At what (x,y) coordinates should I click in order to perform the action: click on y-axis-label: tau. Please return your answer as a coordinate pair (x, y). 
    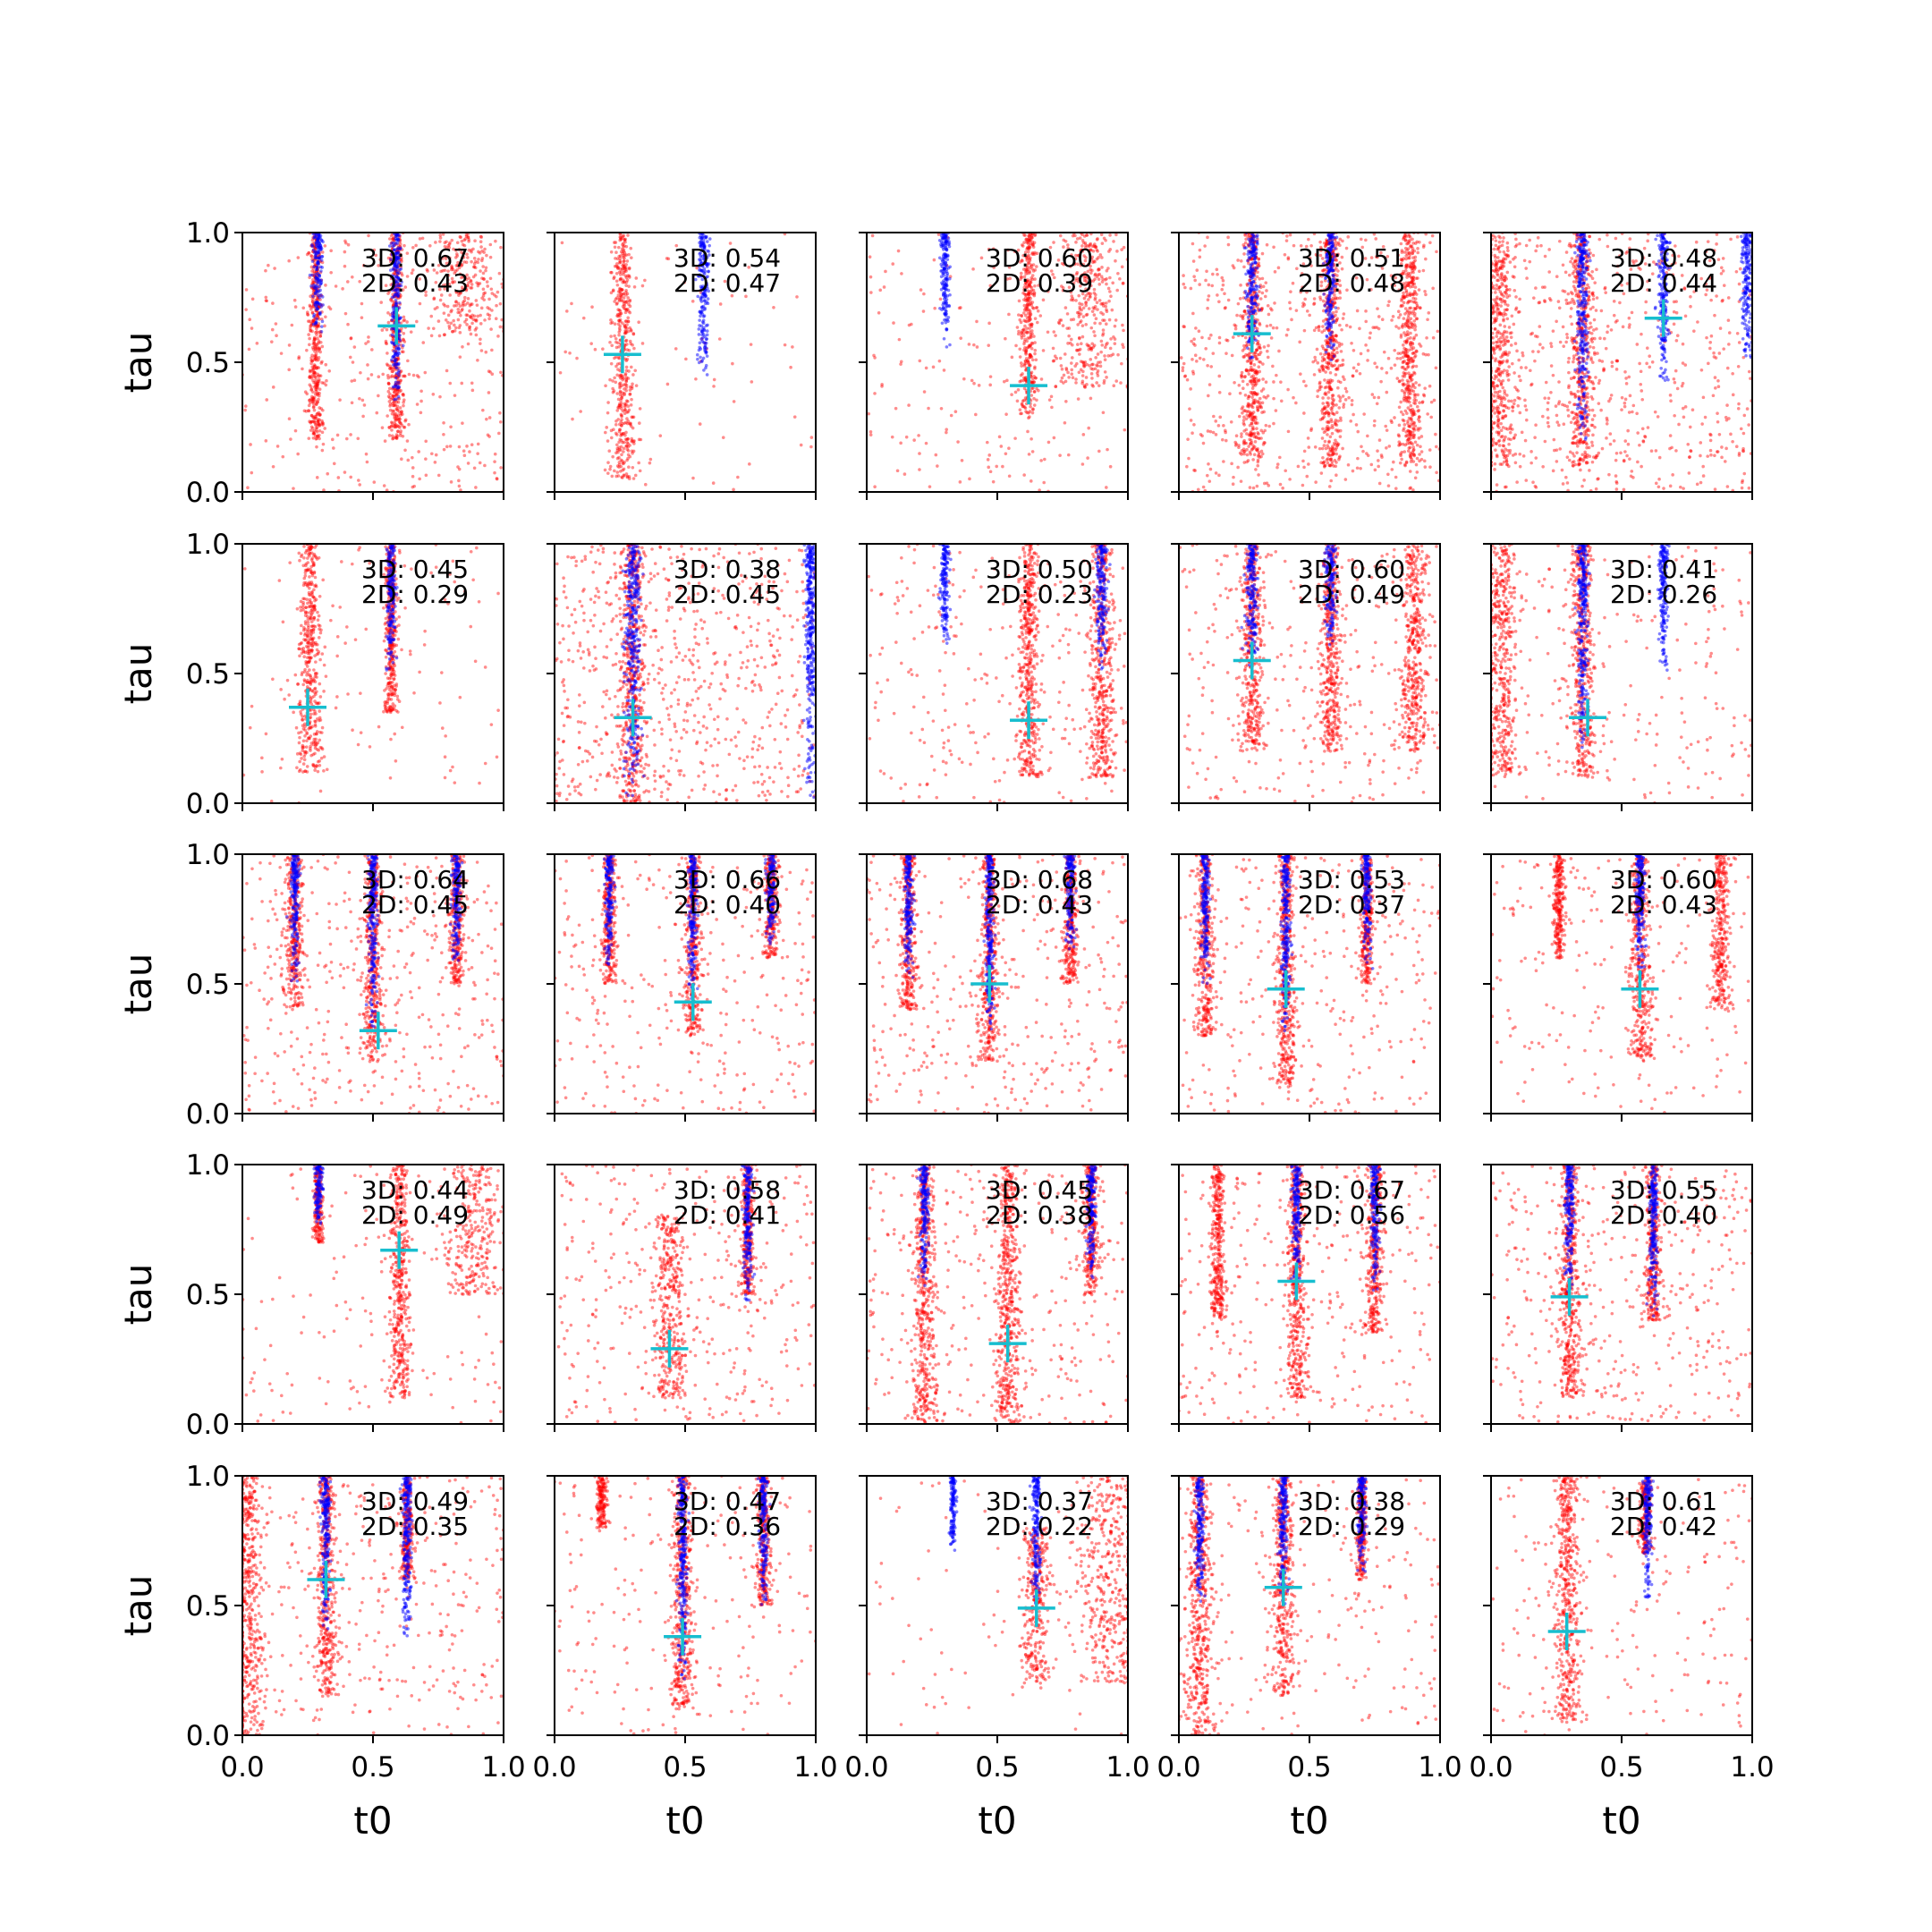
    Looking at the image, I should click on (138, 363).